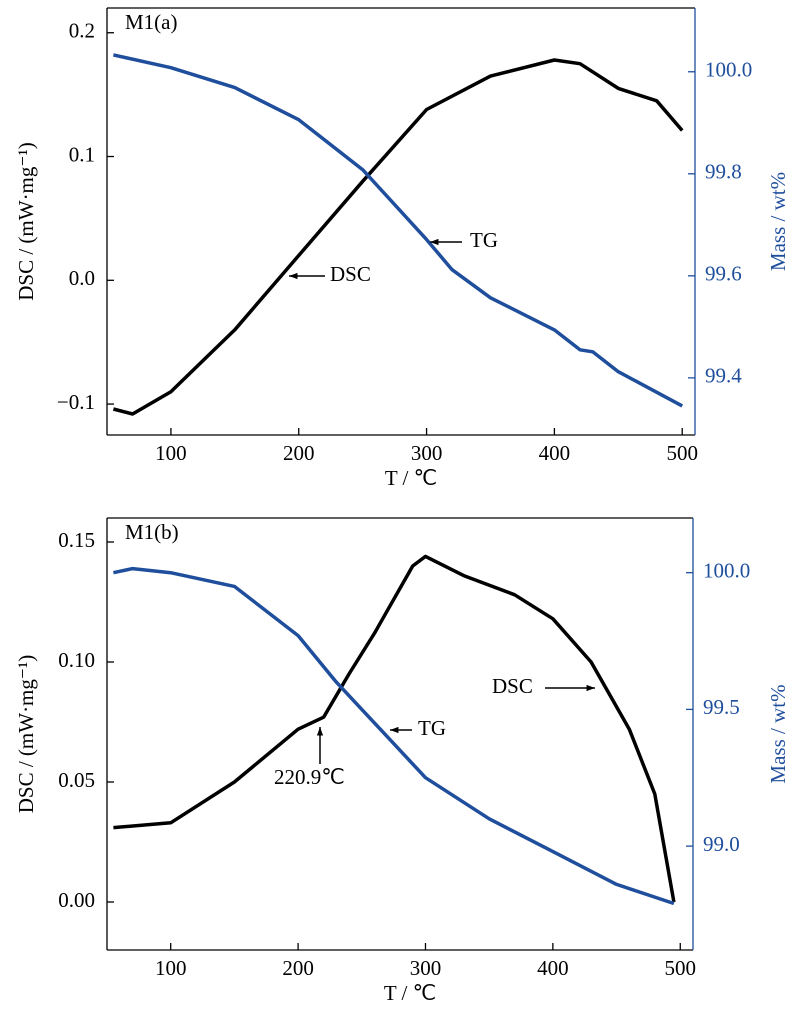  Describe the element at coordinates (723, 274) in the screenshot. I see `y2-tick-label: 99.6` at that location.